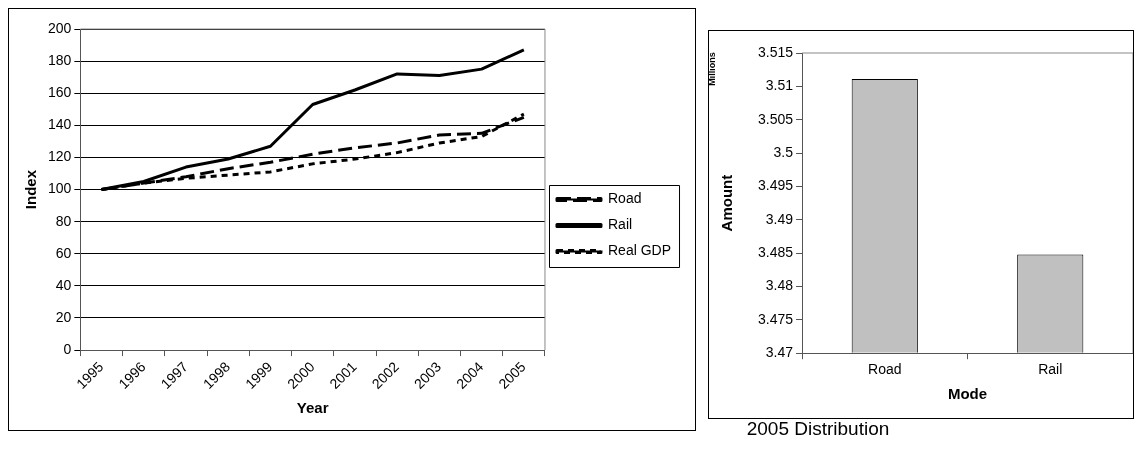  I want to click on y-tick-label: 140, so click(60, 124).